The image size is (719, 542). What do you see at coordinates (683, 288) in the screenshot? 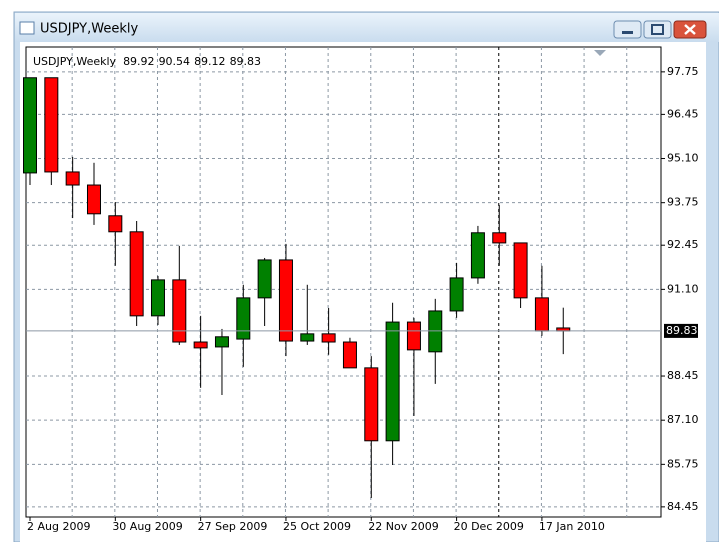
I see `y-tick-label: 91.10` at bounding box center [683, 288].